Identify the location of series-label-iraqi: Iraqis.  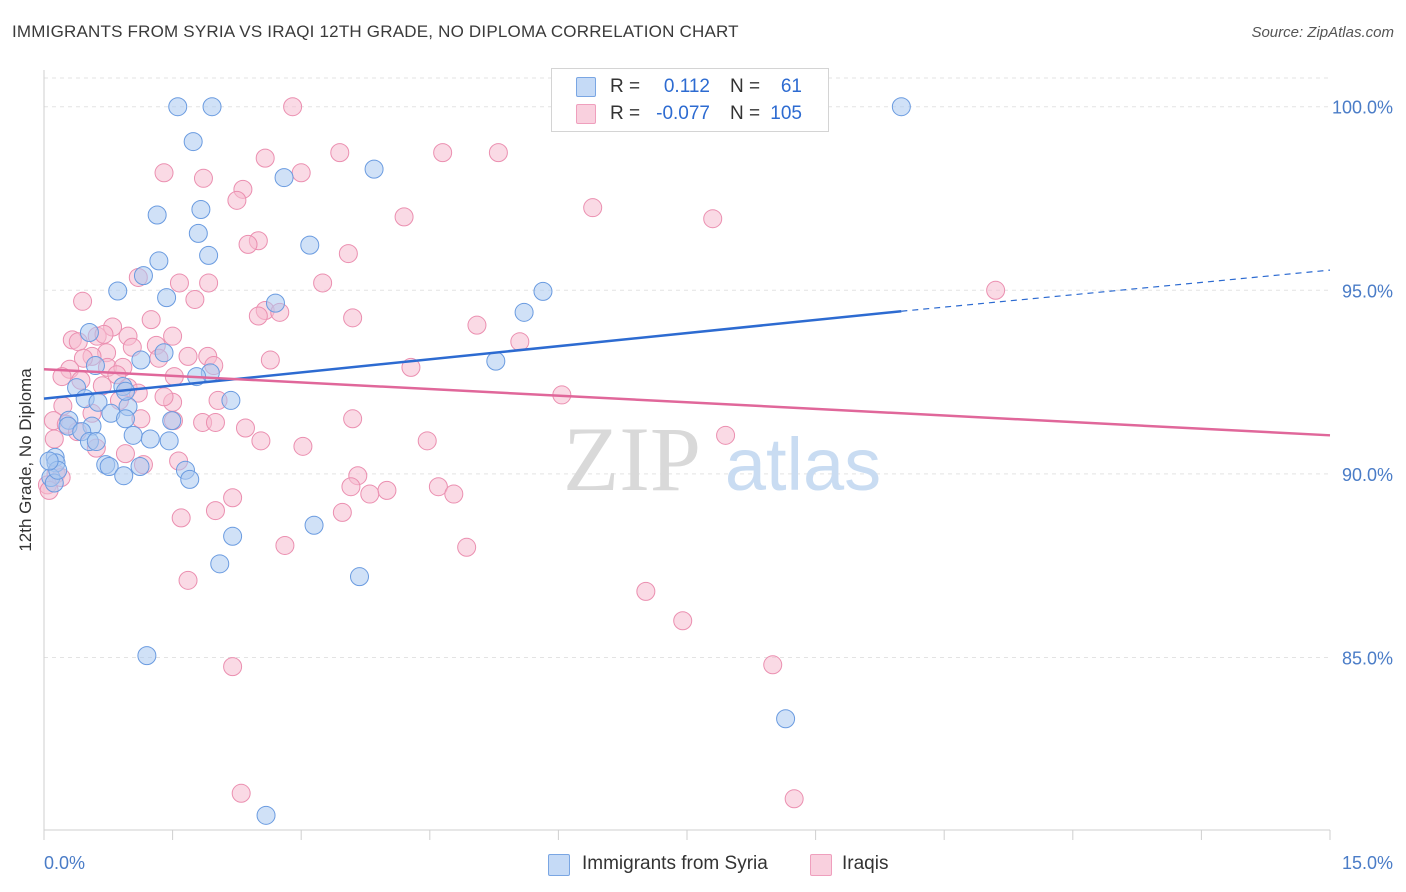
(865, 863).